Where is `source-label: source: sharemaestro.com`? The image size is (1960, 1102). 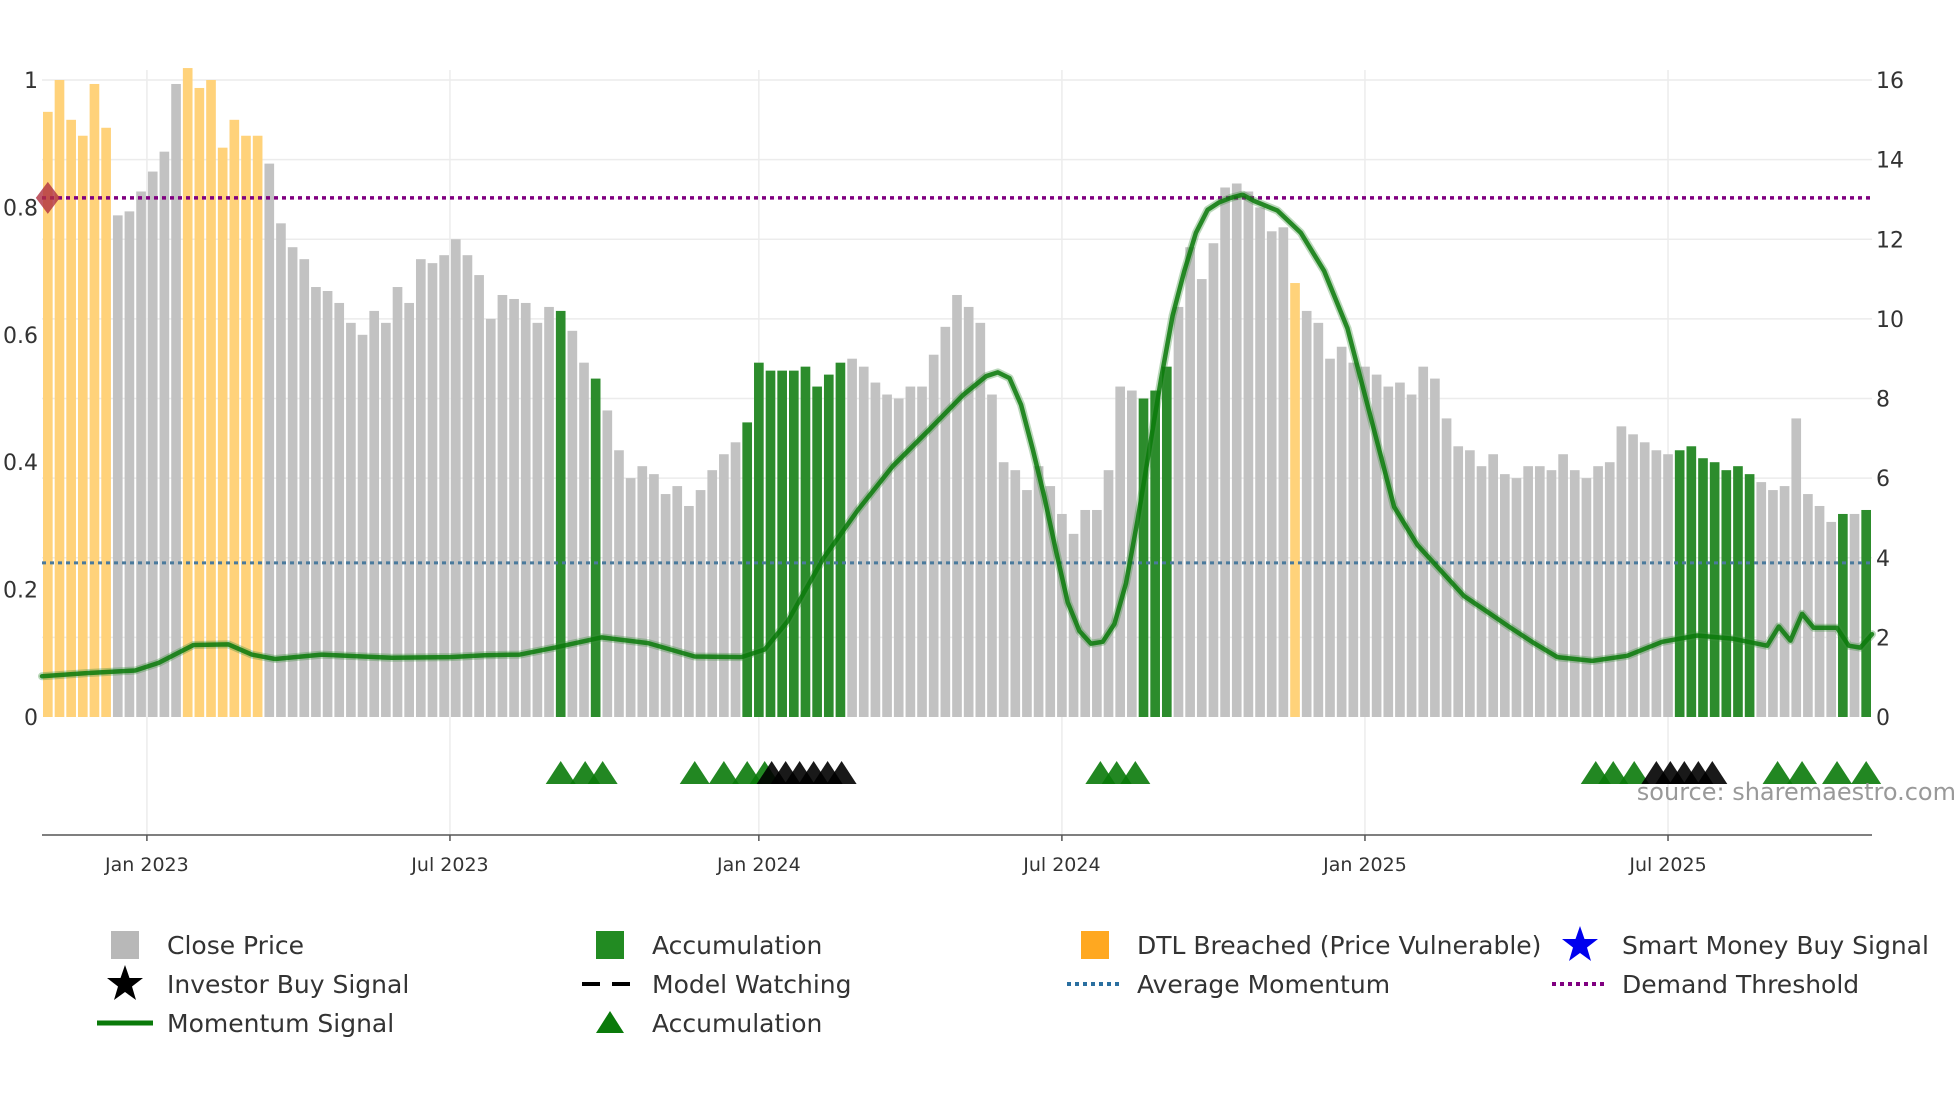
source-label: source: sharemaestro.com is located at coordinates (1796, 792).